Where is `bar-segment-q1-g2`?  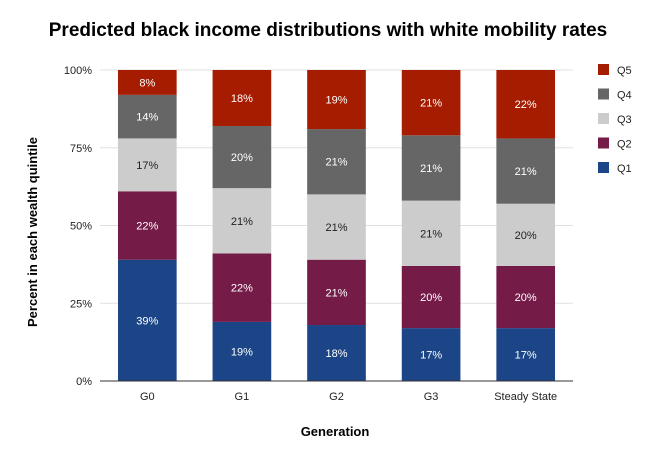
bar-segment-q1-g2 is located at coordinates (336, 353).